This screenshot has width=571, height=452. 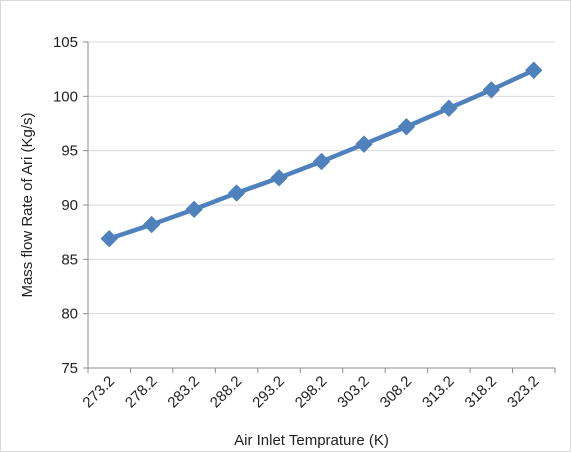 I want to click on y-tick-label: 105, so click(x=65, y=42).